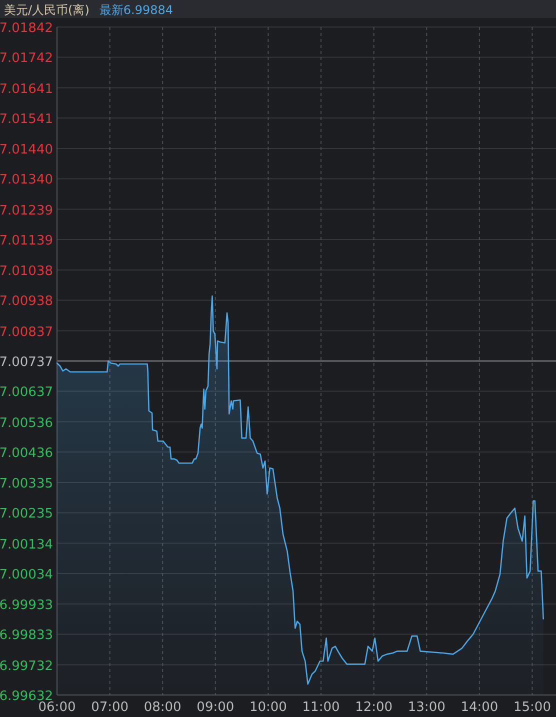  What do you see at coordinates (26, 392) in the screenshot?
I see `y-tick-label: 7.00637` at bounding box center [26, 392].